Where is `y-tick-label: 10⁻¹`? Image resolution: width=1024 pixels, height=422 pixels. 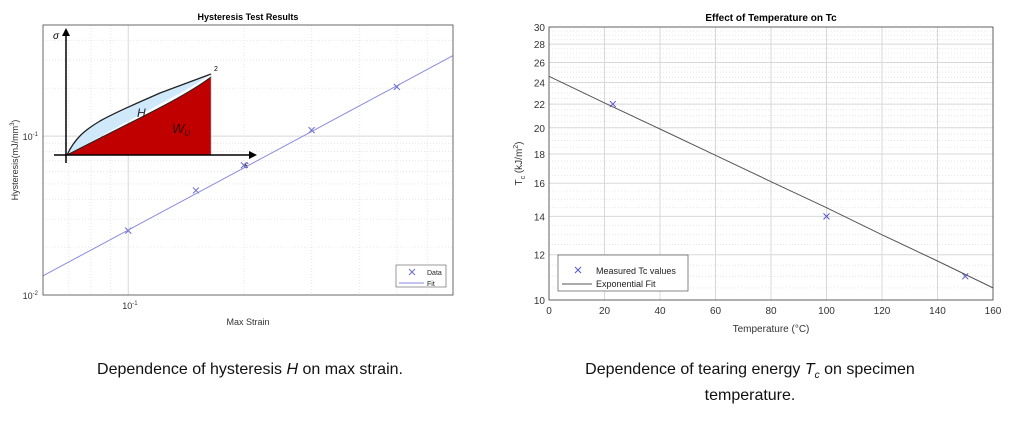
y-tick-label: 10⁻¹ is located at coordinates (31, 137).